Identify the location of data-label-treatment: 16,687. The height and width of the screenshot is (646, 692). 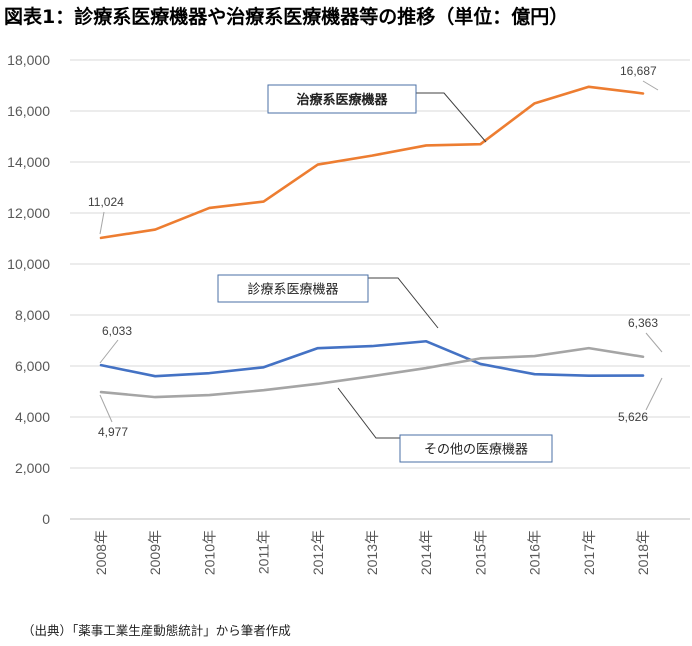
(638, 71).